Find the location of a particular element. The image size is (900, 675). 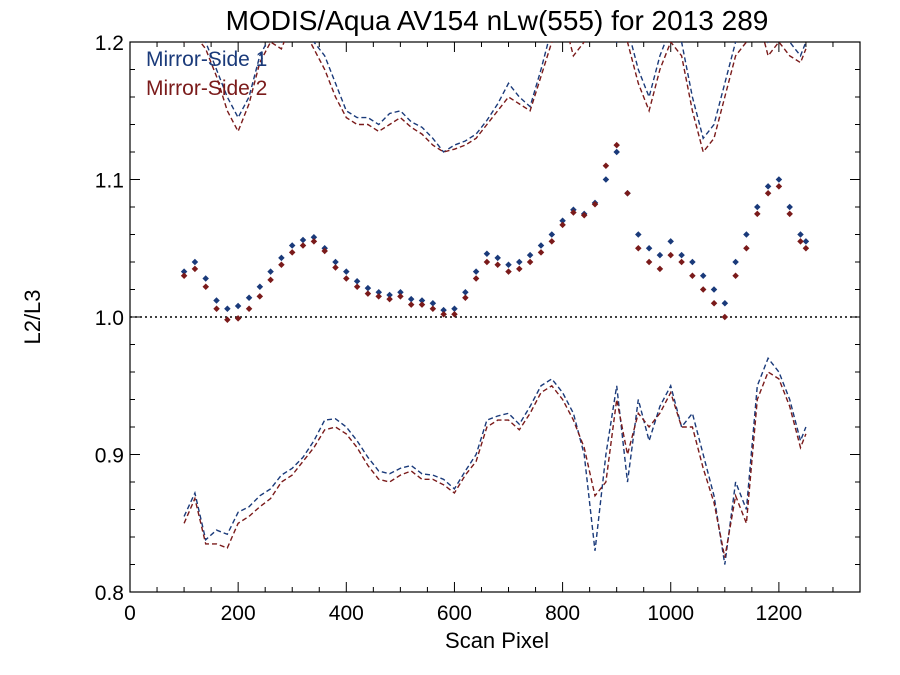

x-tick-label: 800 is located at coordinates (562, 613).